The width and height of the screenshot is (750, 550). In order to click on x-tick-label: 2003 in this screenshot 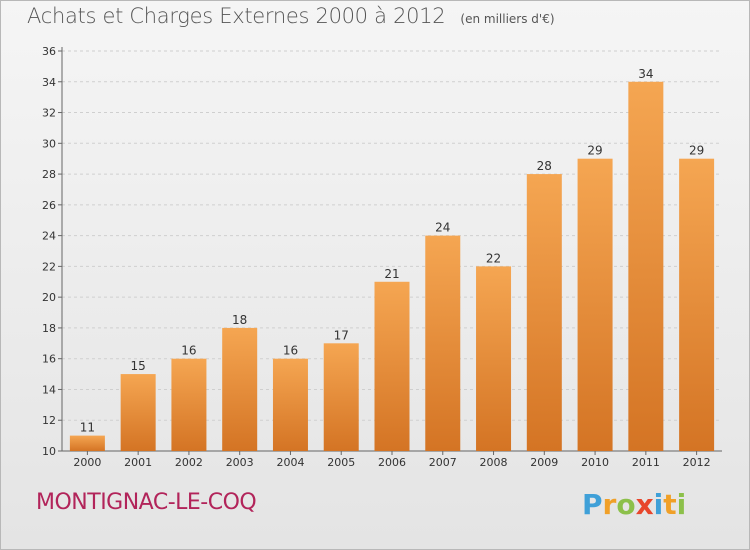, I will do `click(240, 462)`.